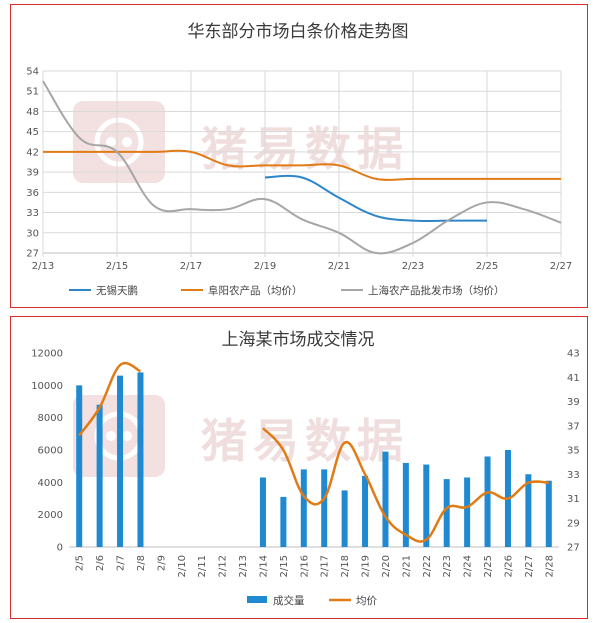 The height and width of the screenshot is (623, 600). I want to click on legend-swatch-bar, so click(257, 599).